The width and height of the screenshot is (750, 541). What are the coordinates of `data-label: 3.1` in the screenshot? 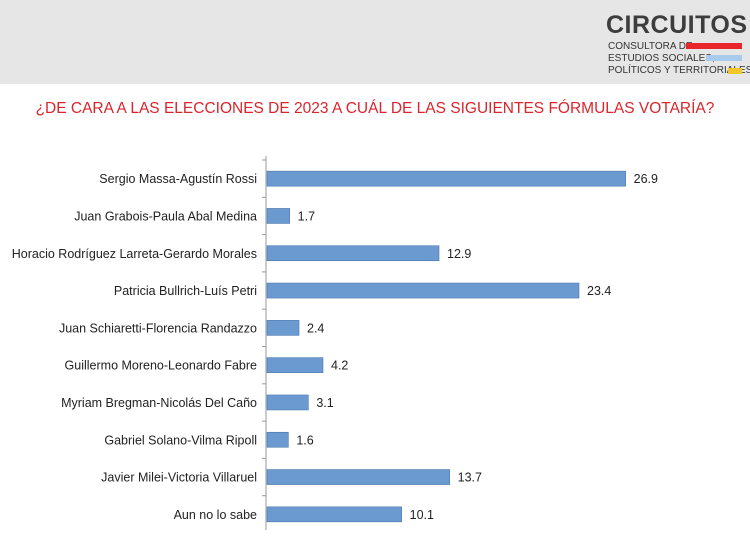 It's located at (324, 403).